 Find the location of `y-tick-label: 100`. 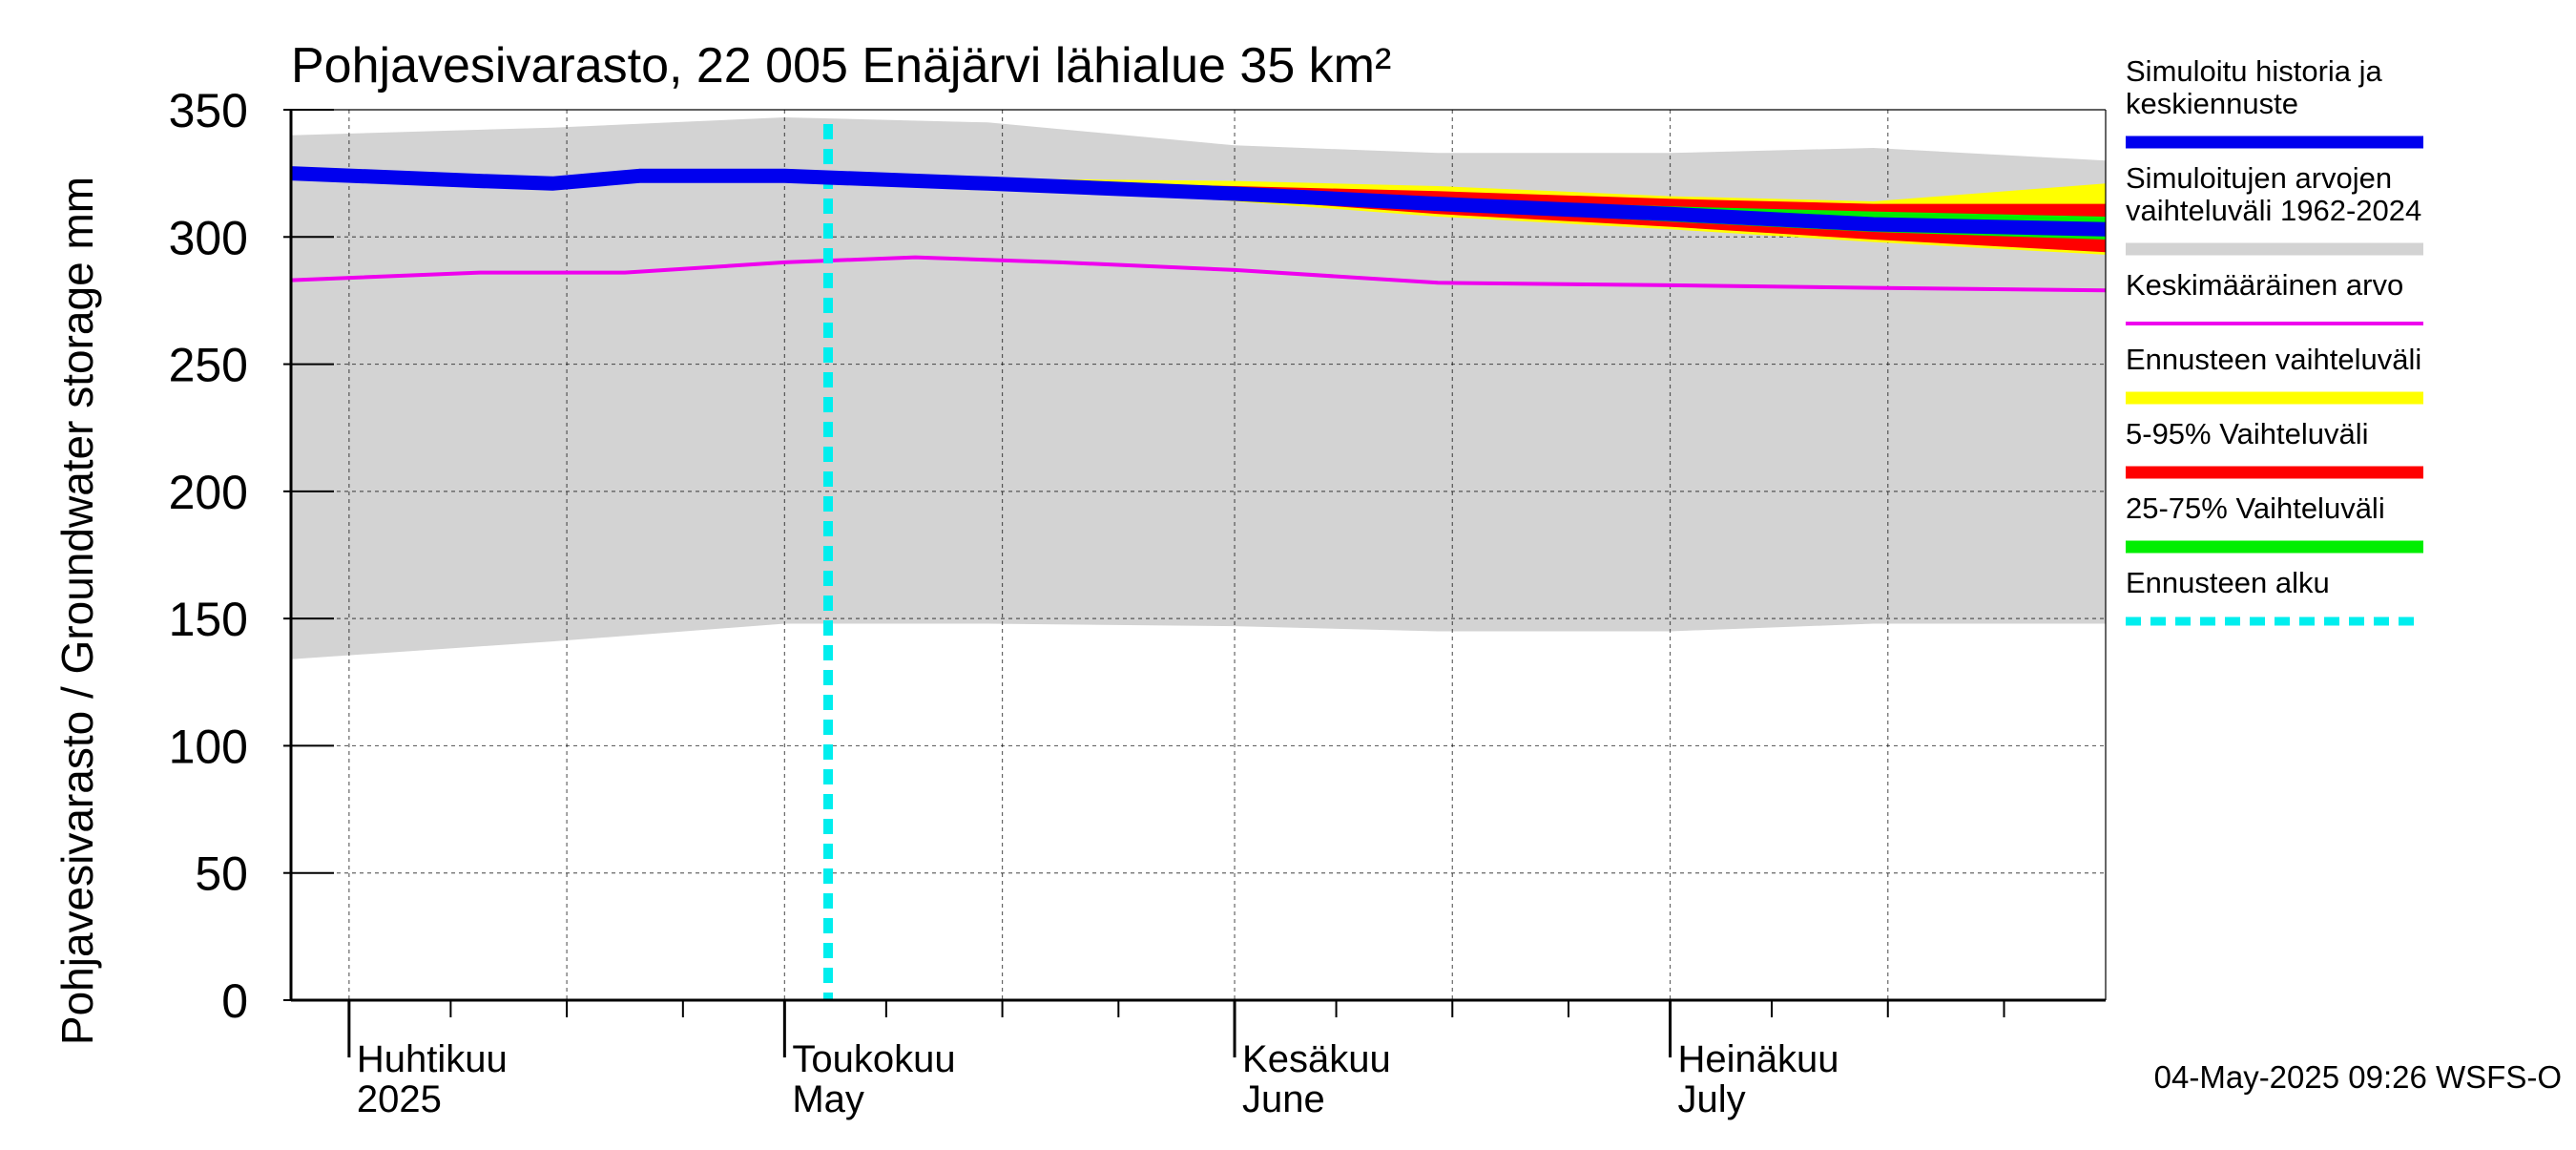

y-tick-label: 100 is located at coordinates (208, 746).